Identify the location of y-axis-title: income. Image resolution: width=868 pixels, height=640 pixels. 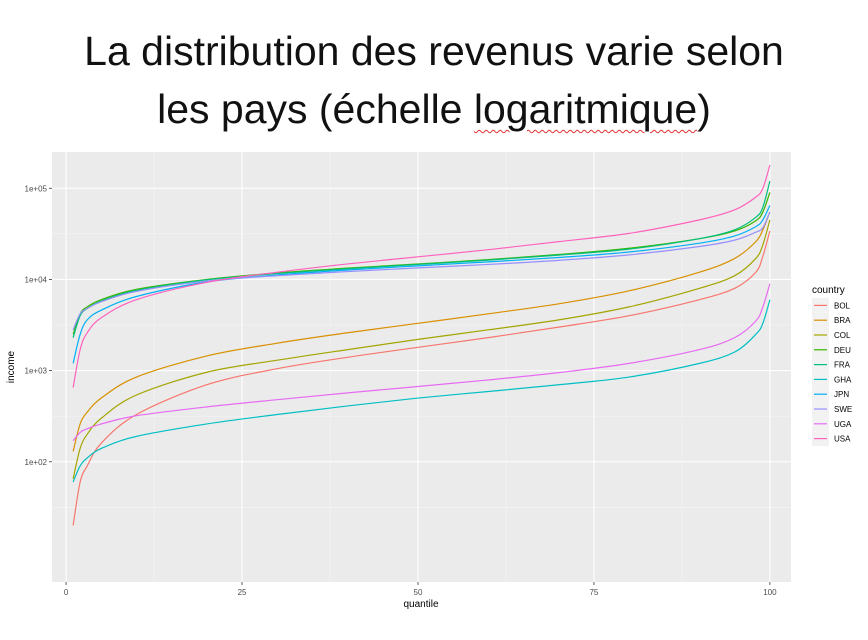
(11, 366).